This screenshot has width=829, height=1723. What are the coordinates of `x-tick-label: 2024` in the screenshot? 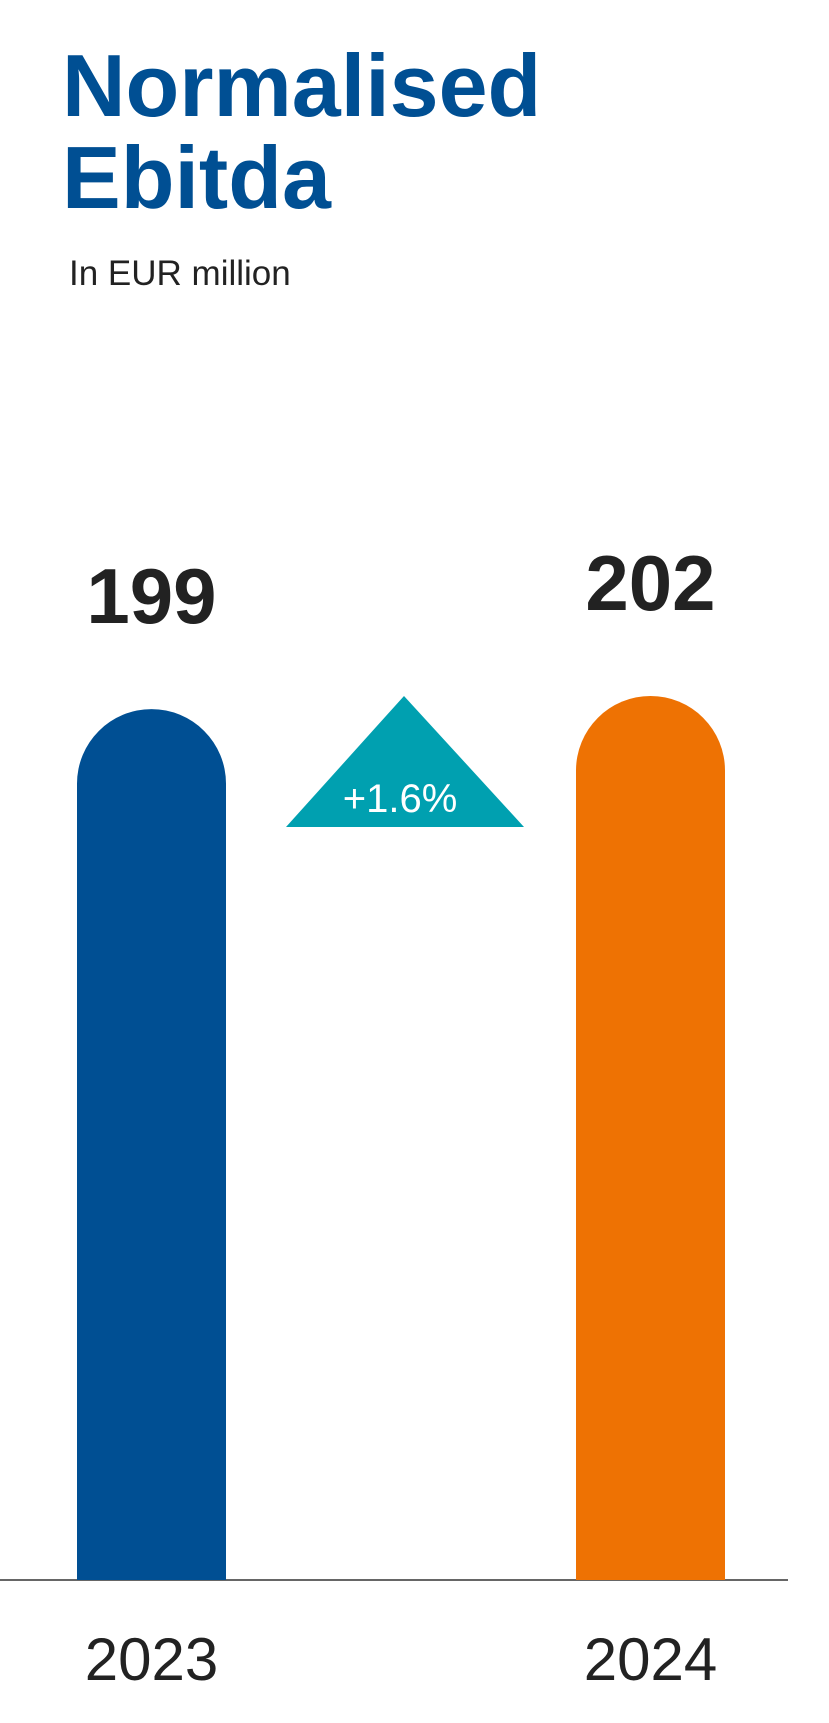 It's located at (650, 1659).